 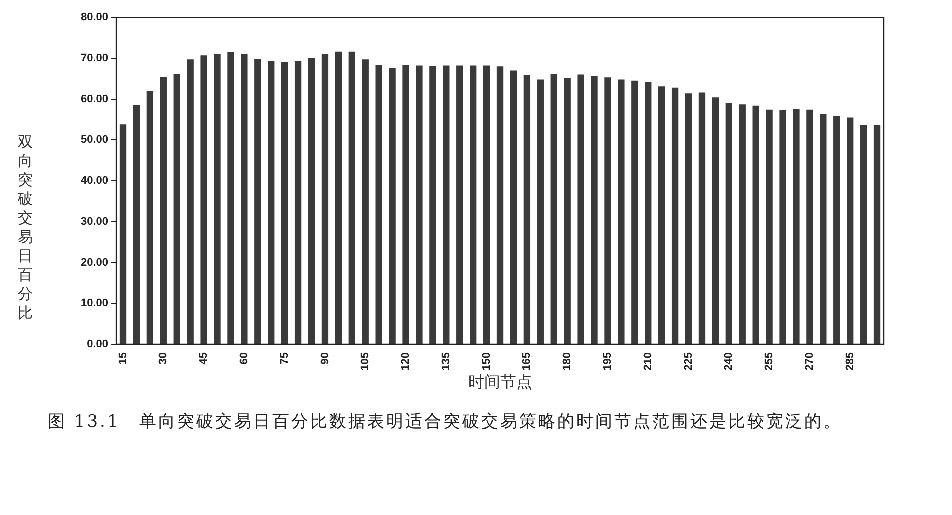 I want to click on x-tick-label: 45, so click(x=204, y=358).